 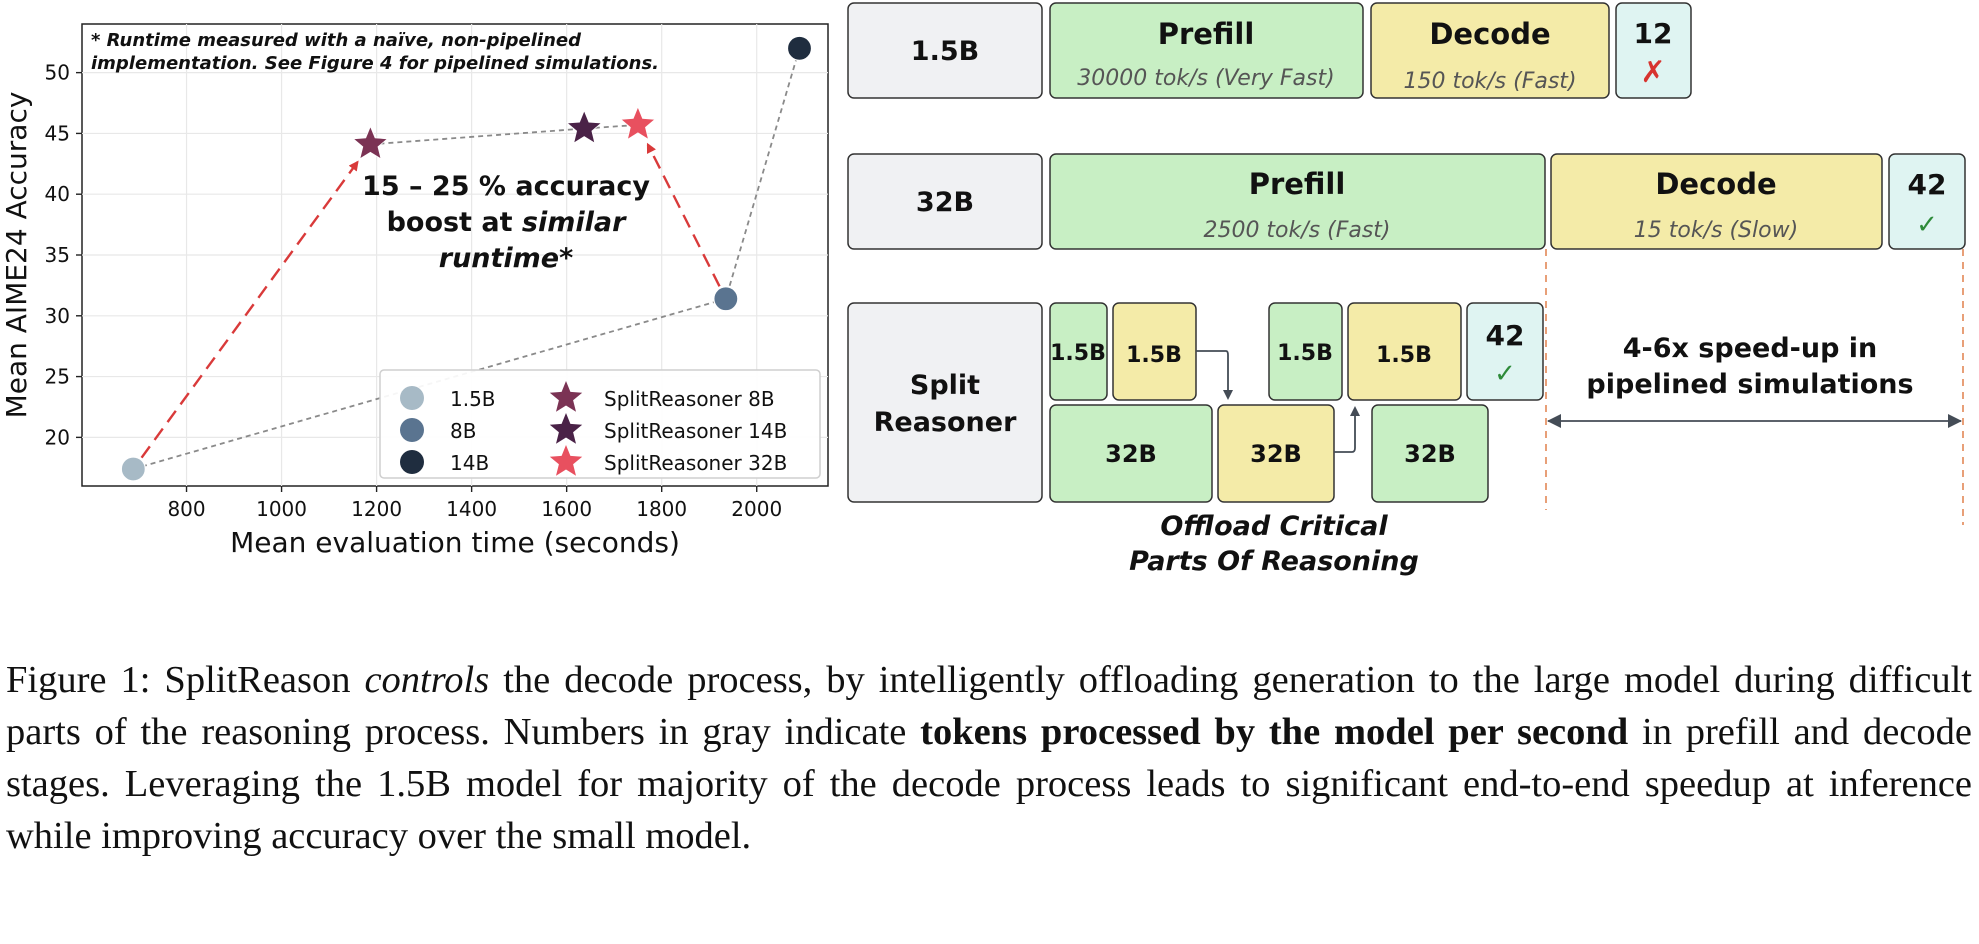 What do you see at coordinates (469, 463) in the screenshot?
I see `legend-label: 14B` at bounding box center [469, 463].